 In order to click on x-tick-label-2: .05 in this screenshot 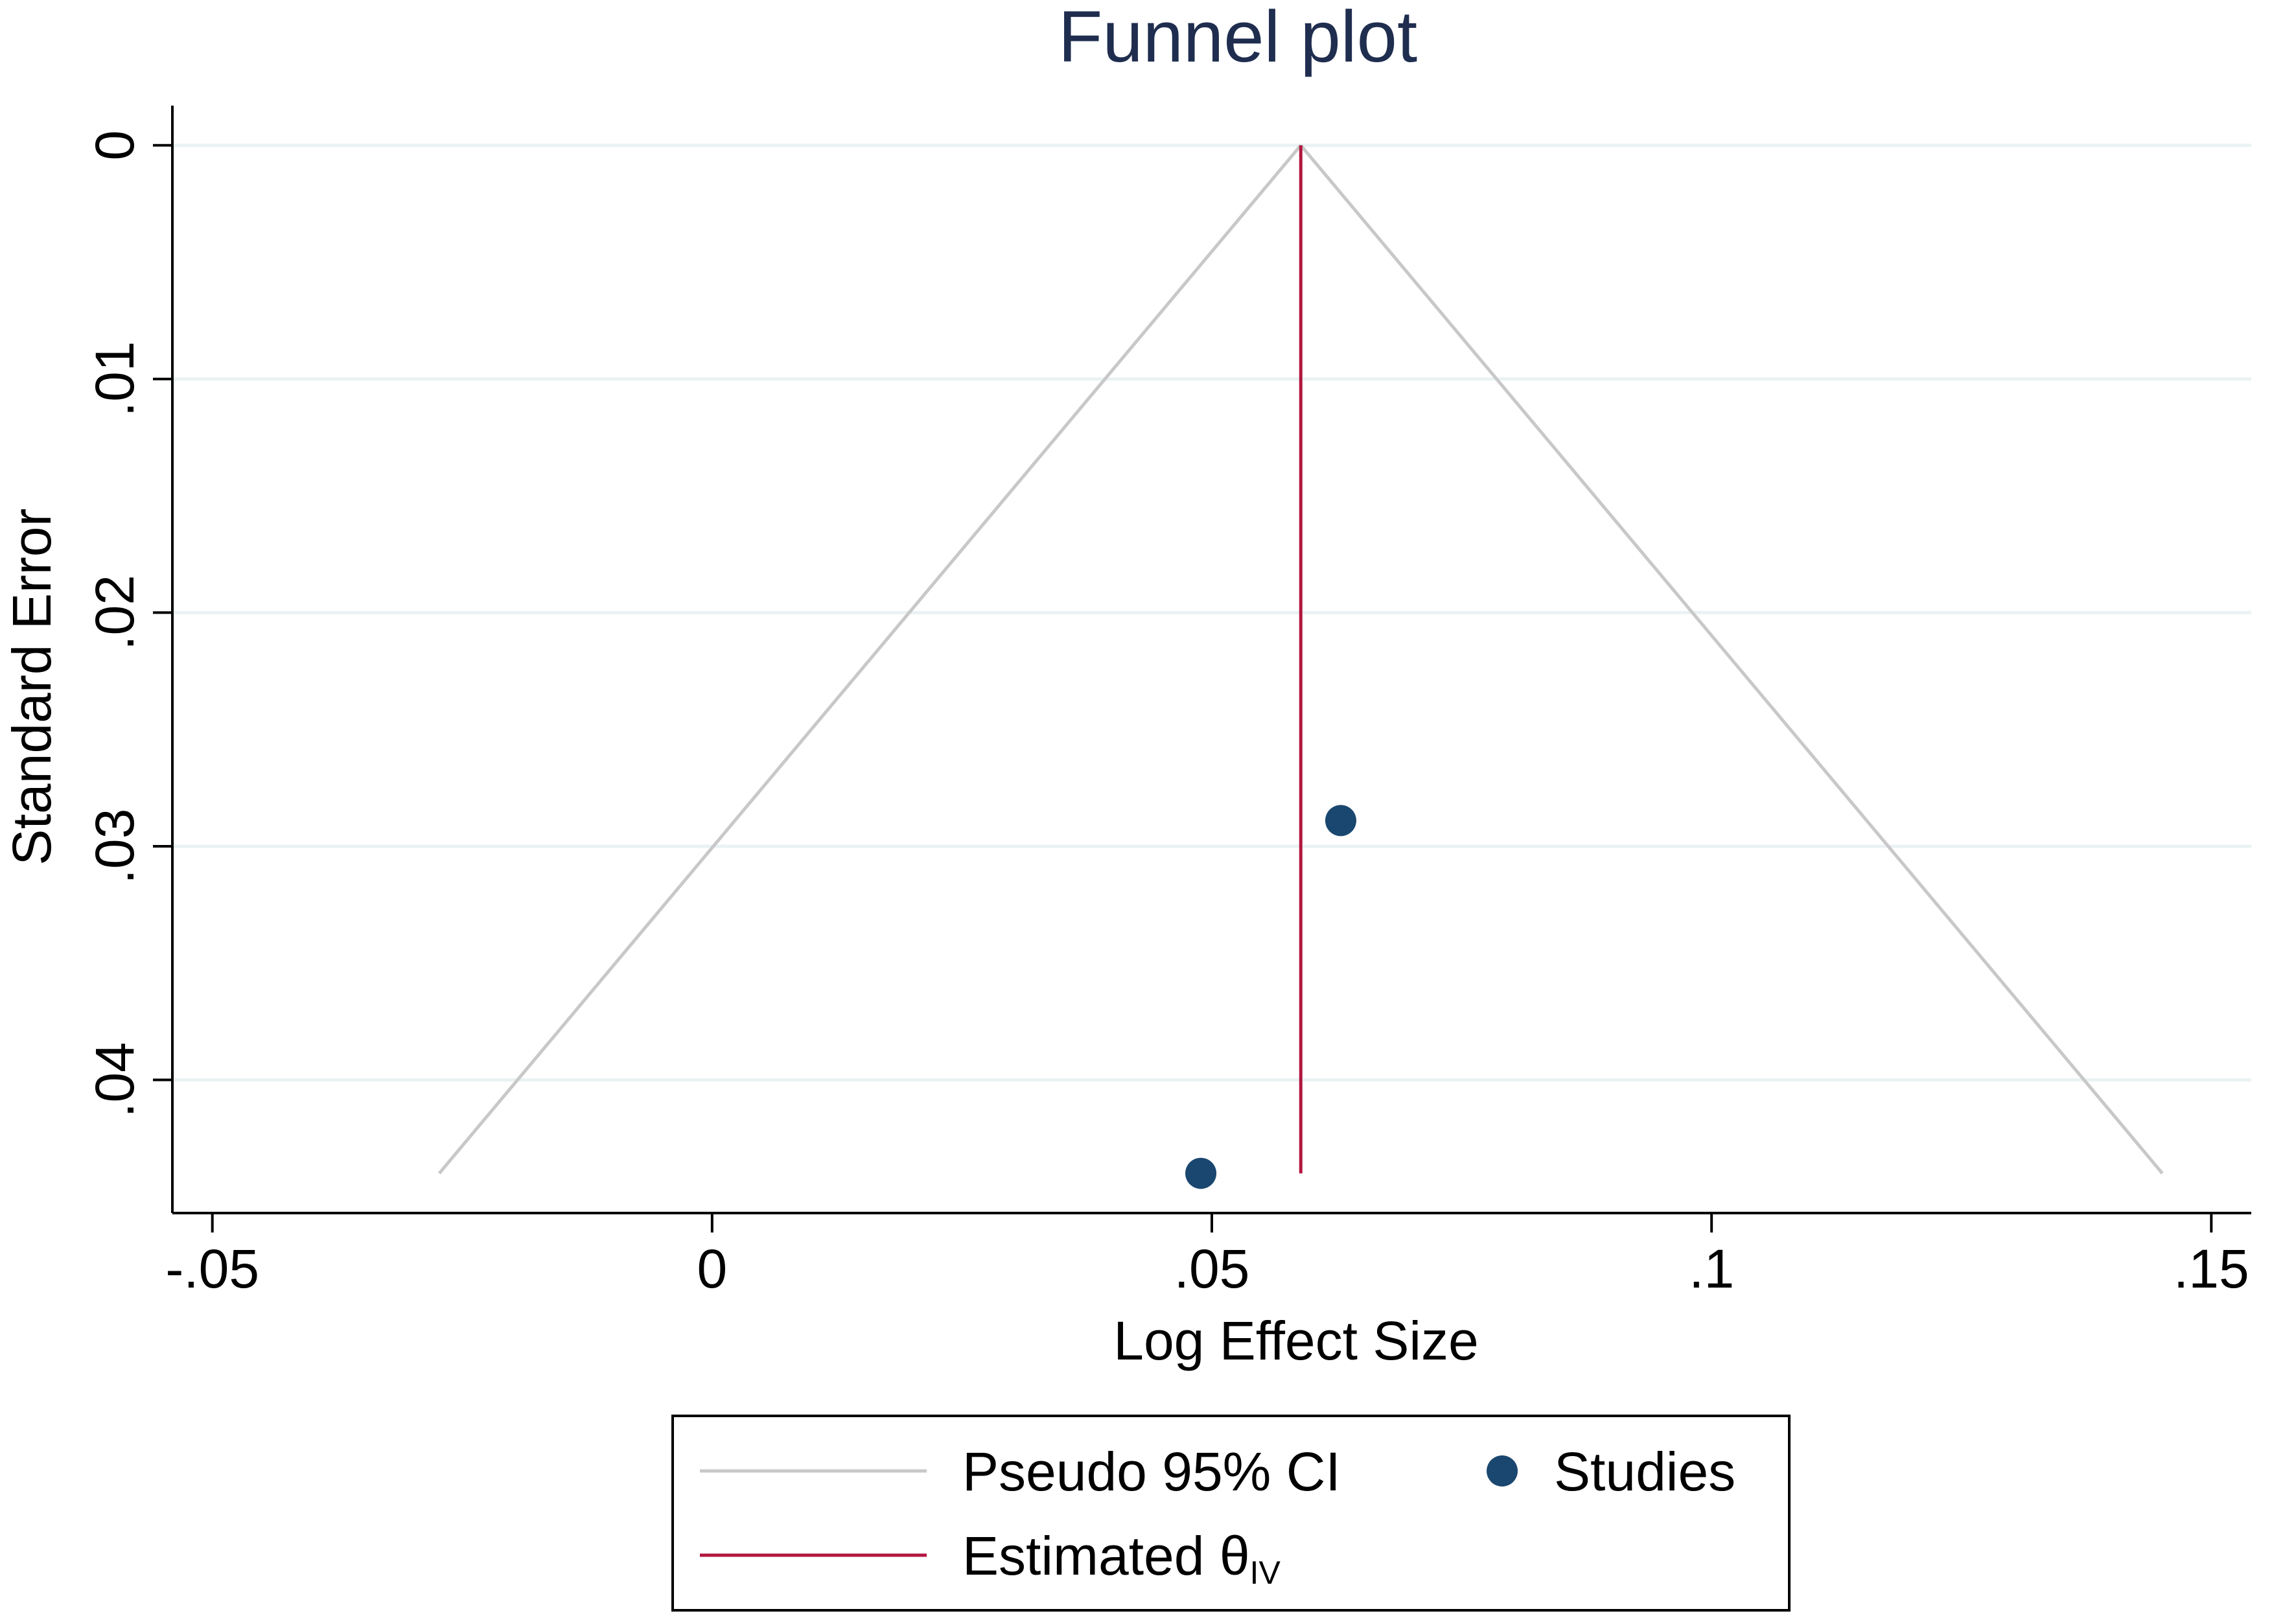, I will do `click(1212, 1268)`.